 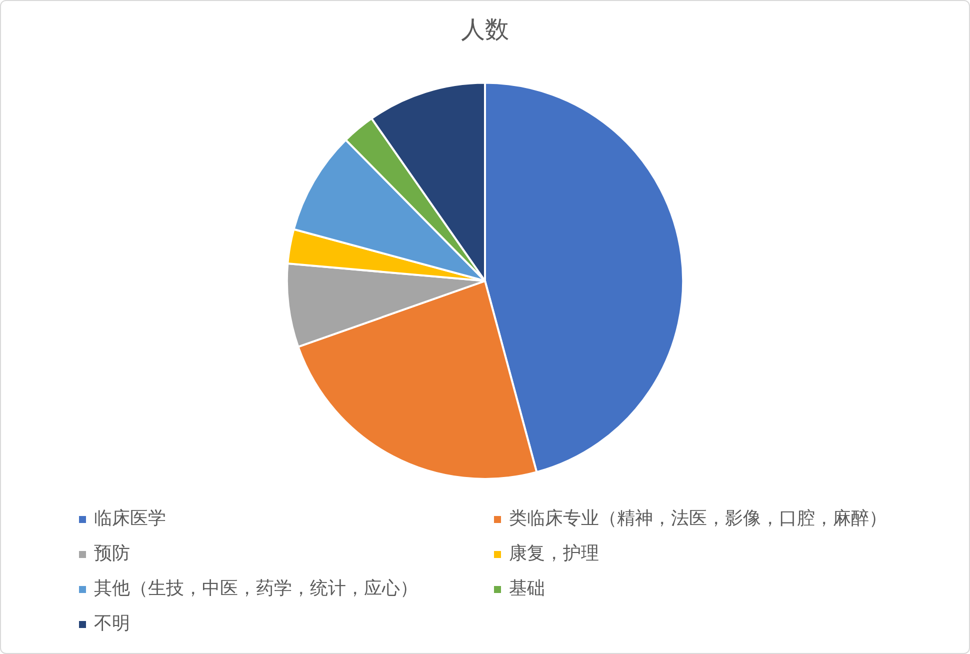 I want to click on chart-title: 人数, so click(x=485, y=30).